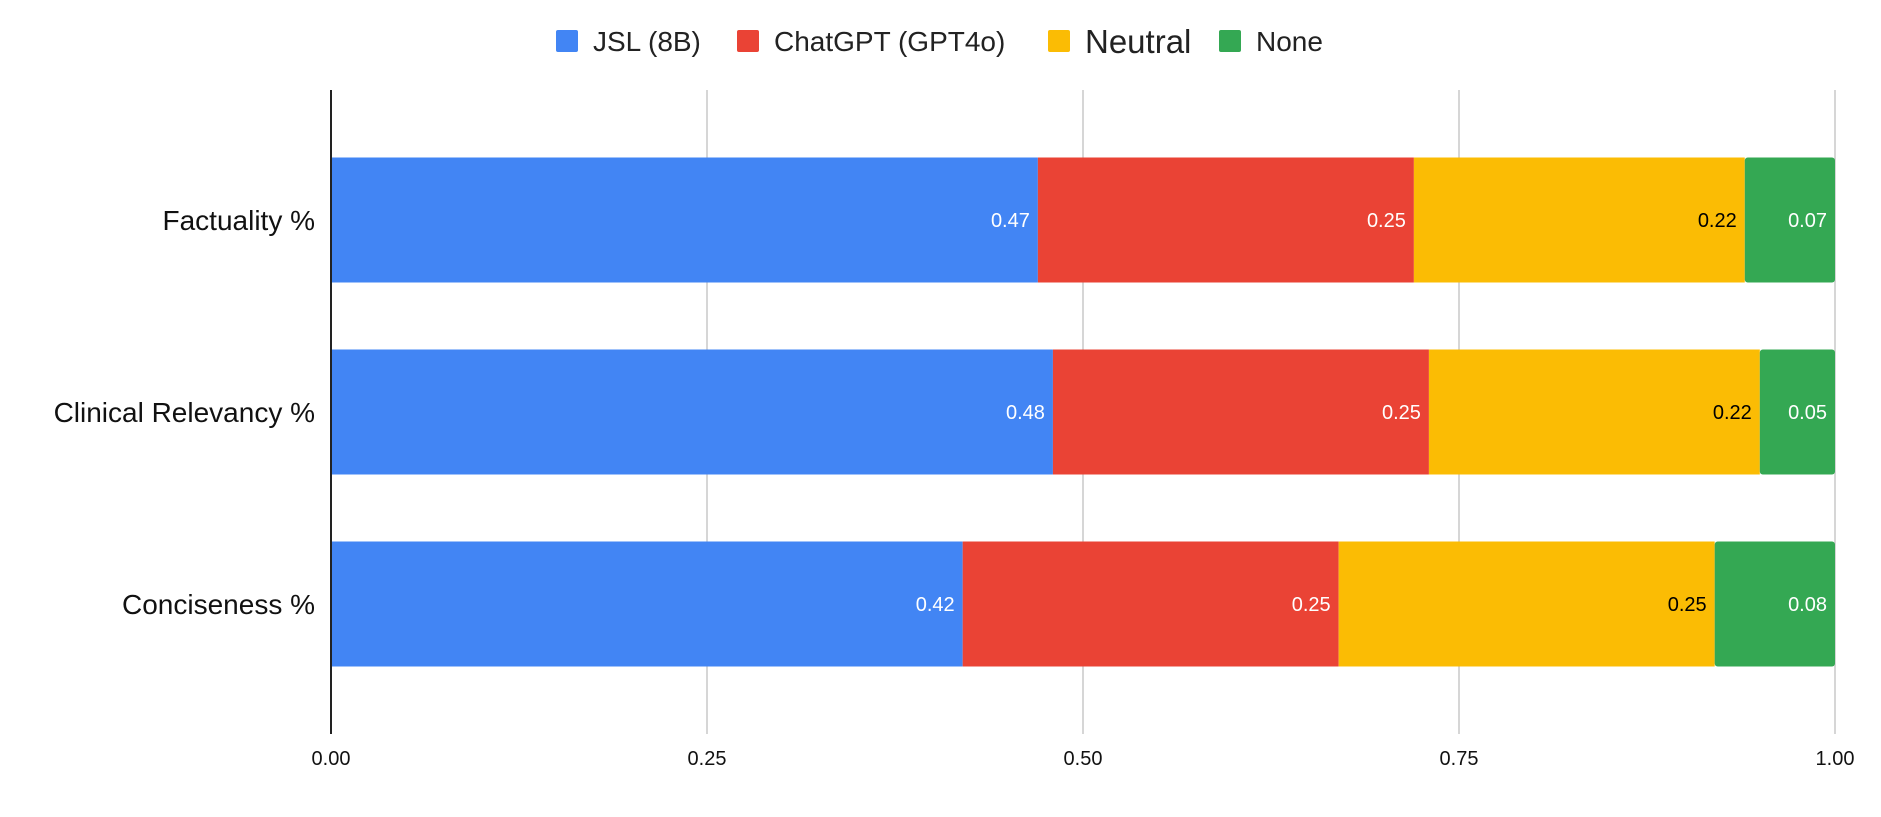 The height and width of the screenshot is (817, 1881). I want to click on bar-neutral-clinical-relevancy, so click(1594, 412).